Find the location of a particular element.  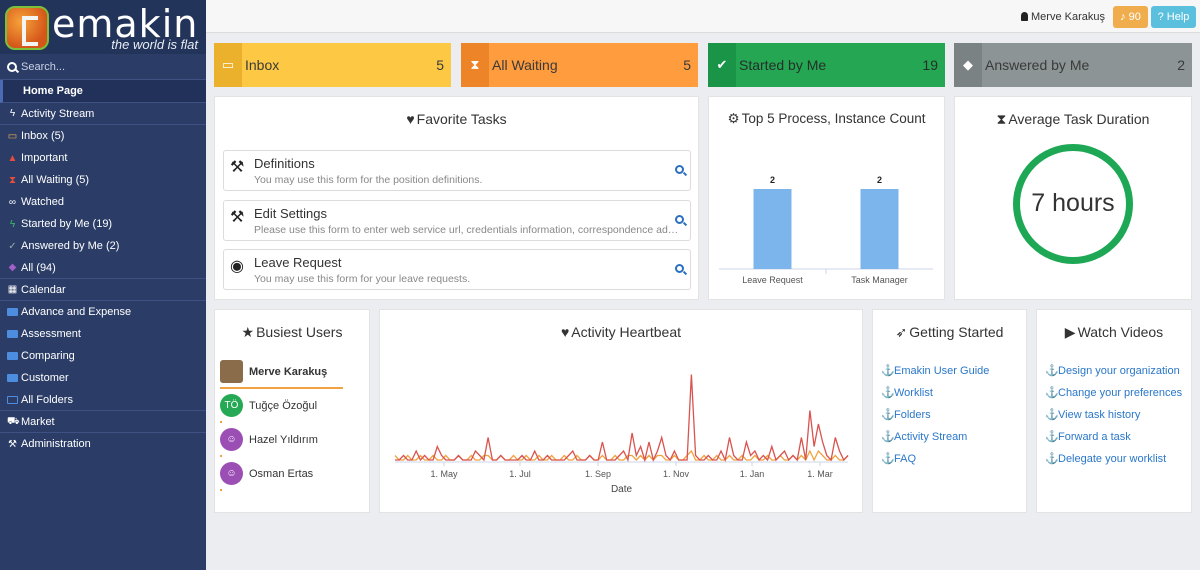

panel-title-text: Activity Heartbeat is located at coordinates (626, 332).